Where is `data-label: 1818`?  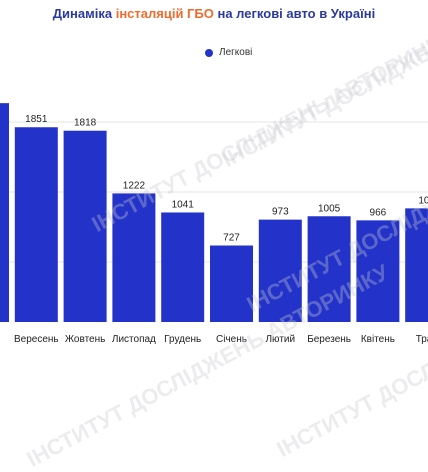 data-label: 1818 is located at coordinates (85, 123).